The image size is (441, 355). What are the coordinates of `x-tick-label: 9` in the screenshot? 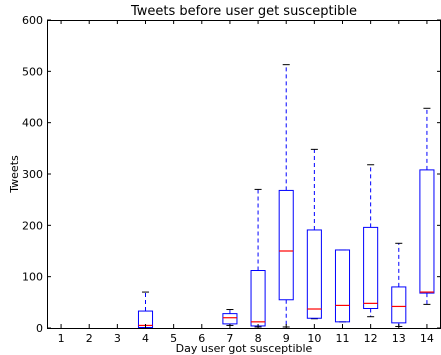 It's located at (286, 338).